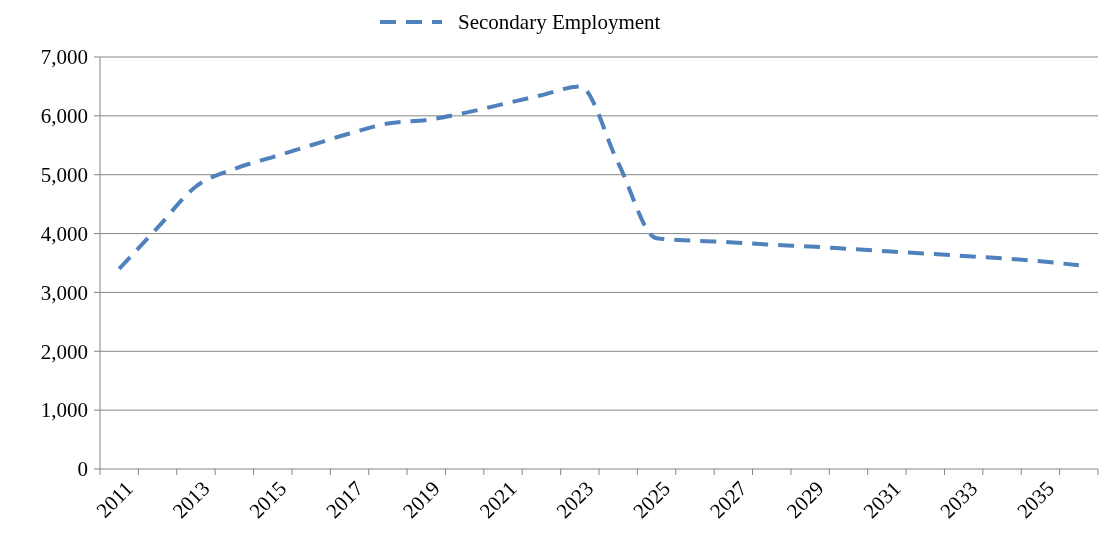  I want to click on y-tick-label: 1,000, so click(64, 410).